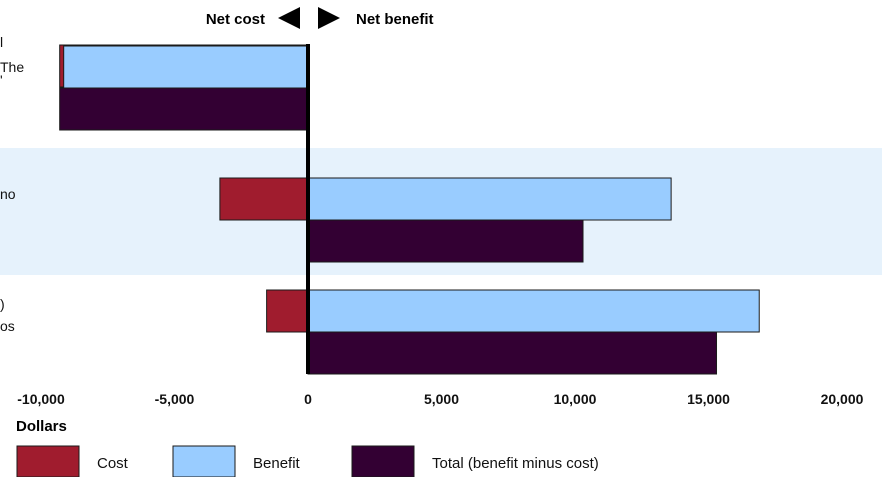 This screenshot has height=477, width=882. What do you see at coordinates (515, 463) in the screenshot?
I see `legend-label-total: Total (benefit minus cost)` at bounding box center [515, 463].